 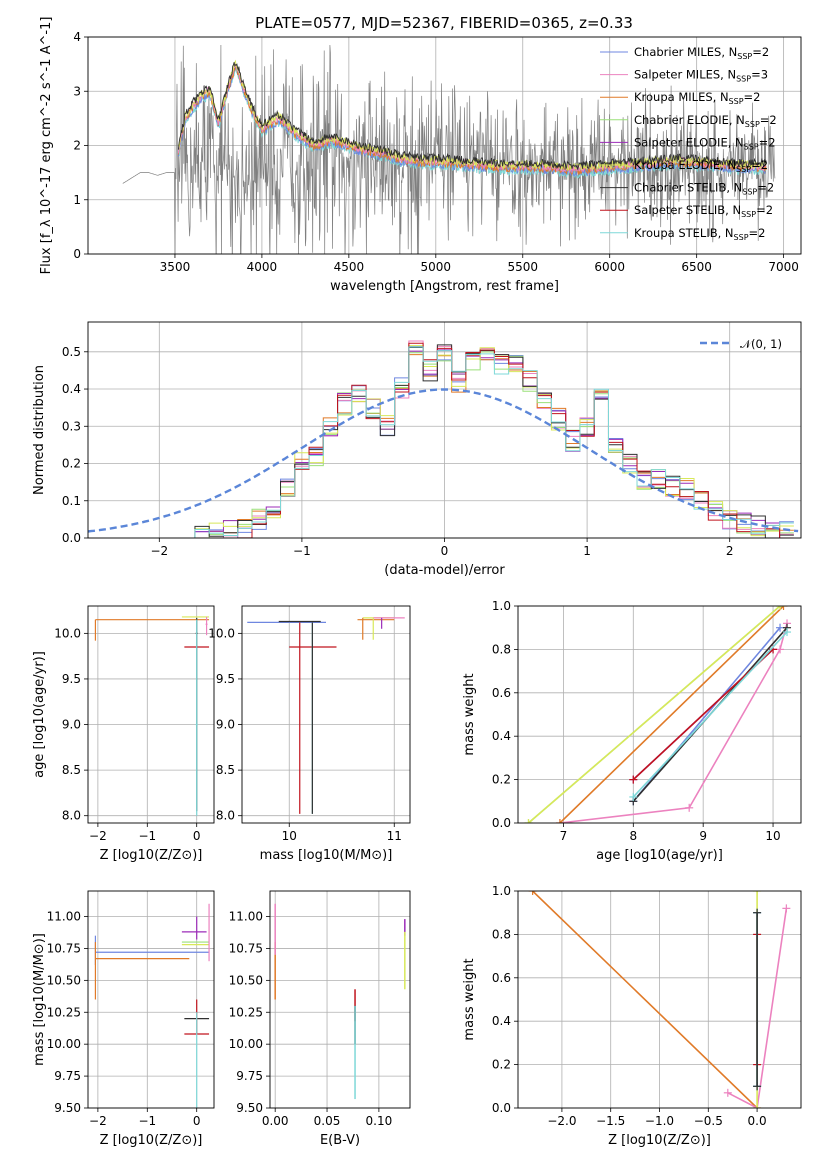 What do you see at coordinates (67, 1076) in the screenshot?
I see `y-tick-label: 9.75` at bounding box center [67, 1076].